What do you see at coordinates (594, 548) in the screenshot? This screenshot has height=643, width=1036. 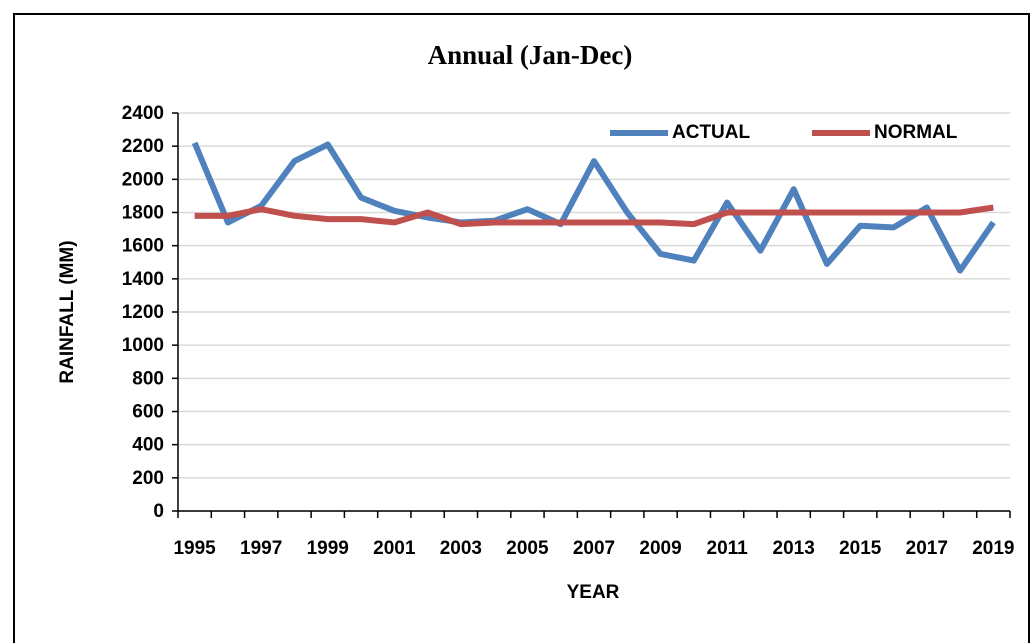 I see `x-tick-label: 2007` at bounding box center [594, 548].